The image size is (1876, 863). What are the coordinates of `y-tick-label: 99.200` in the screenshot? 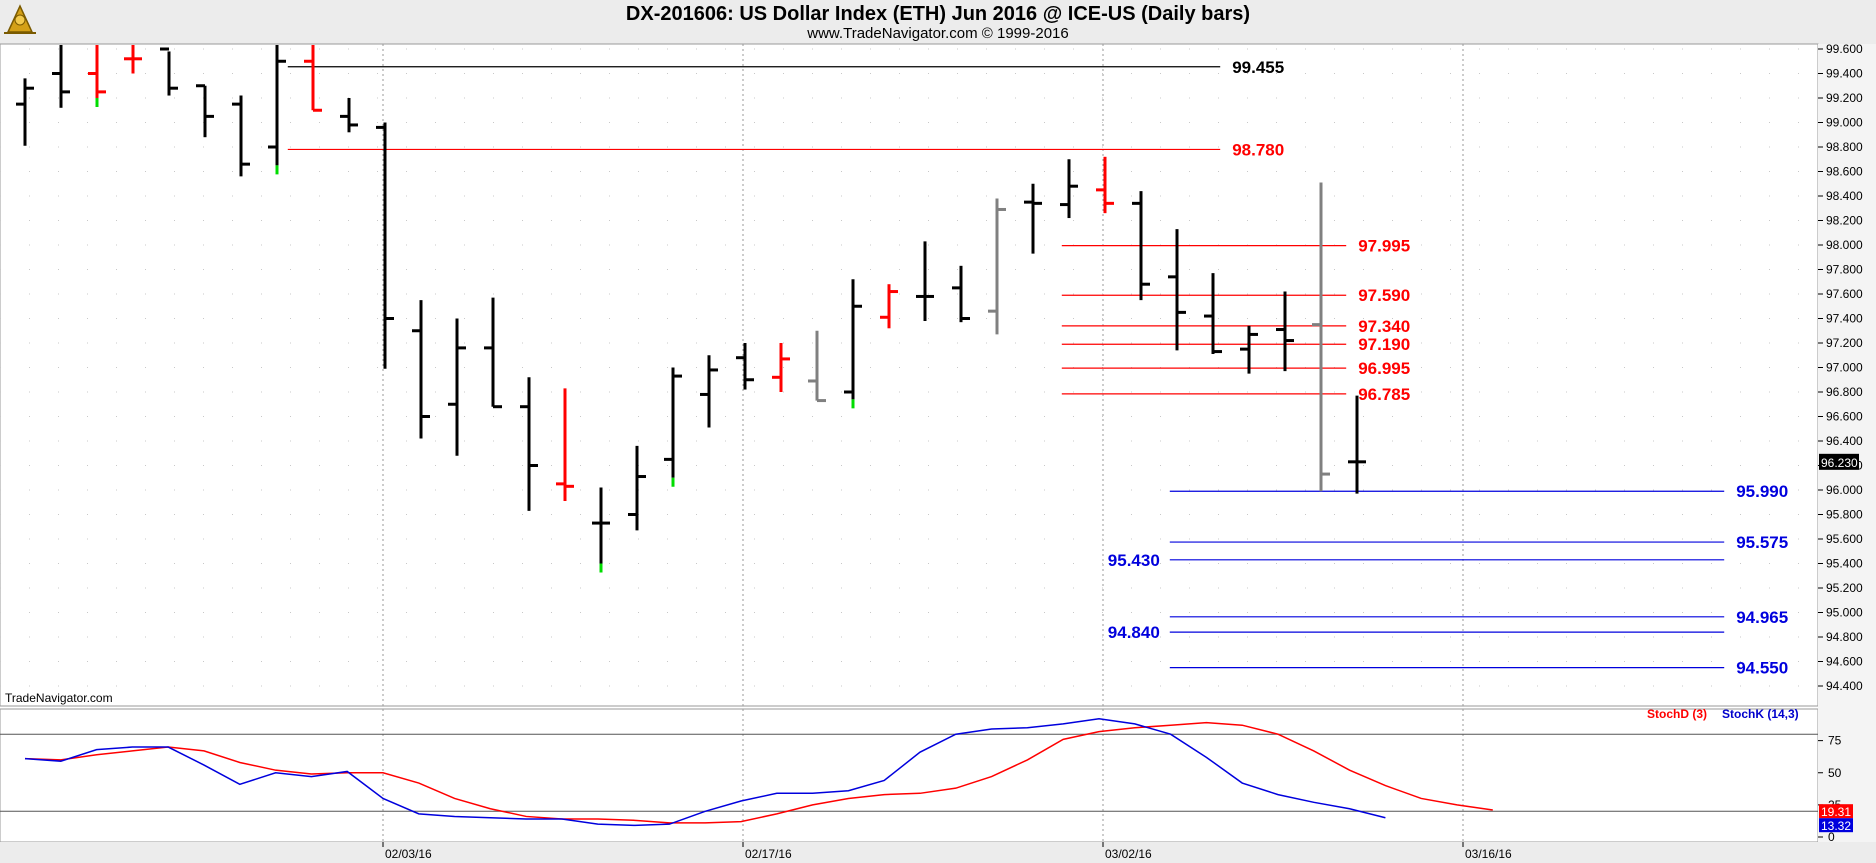 It's located at (1844, 98).